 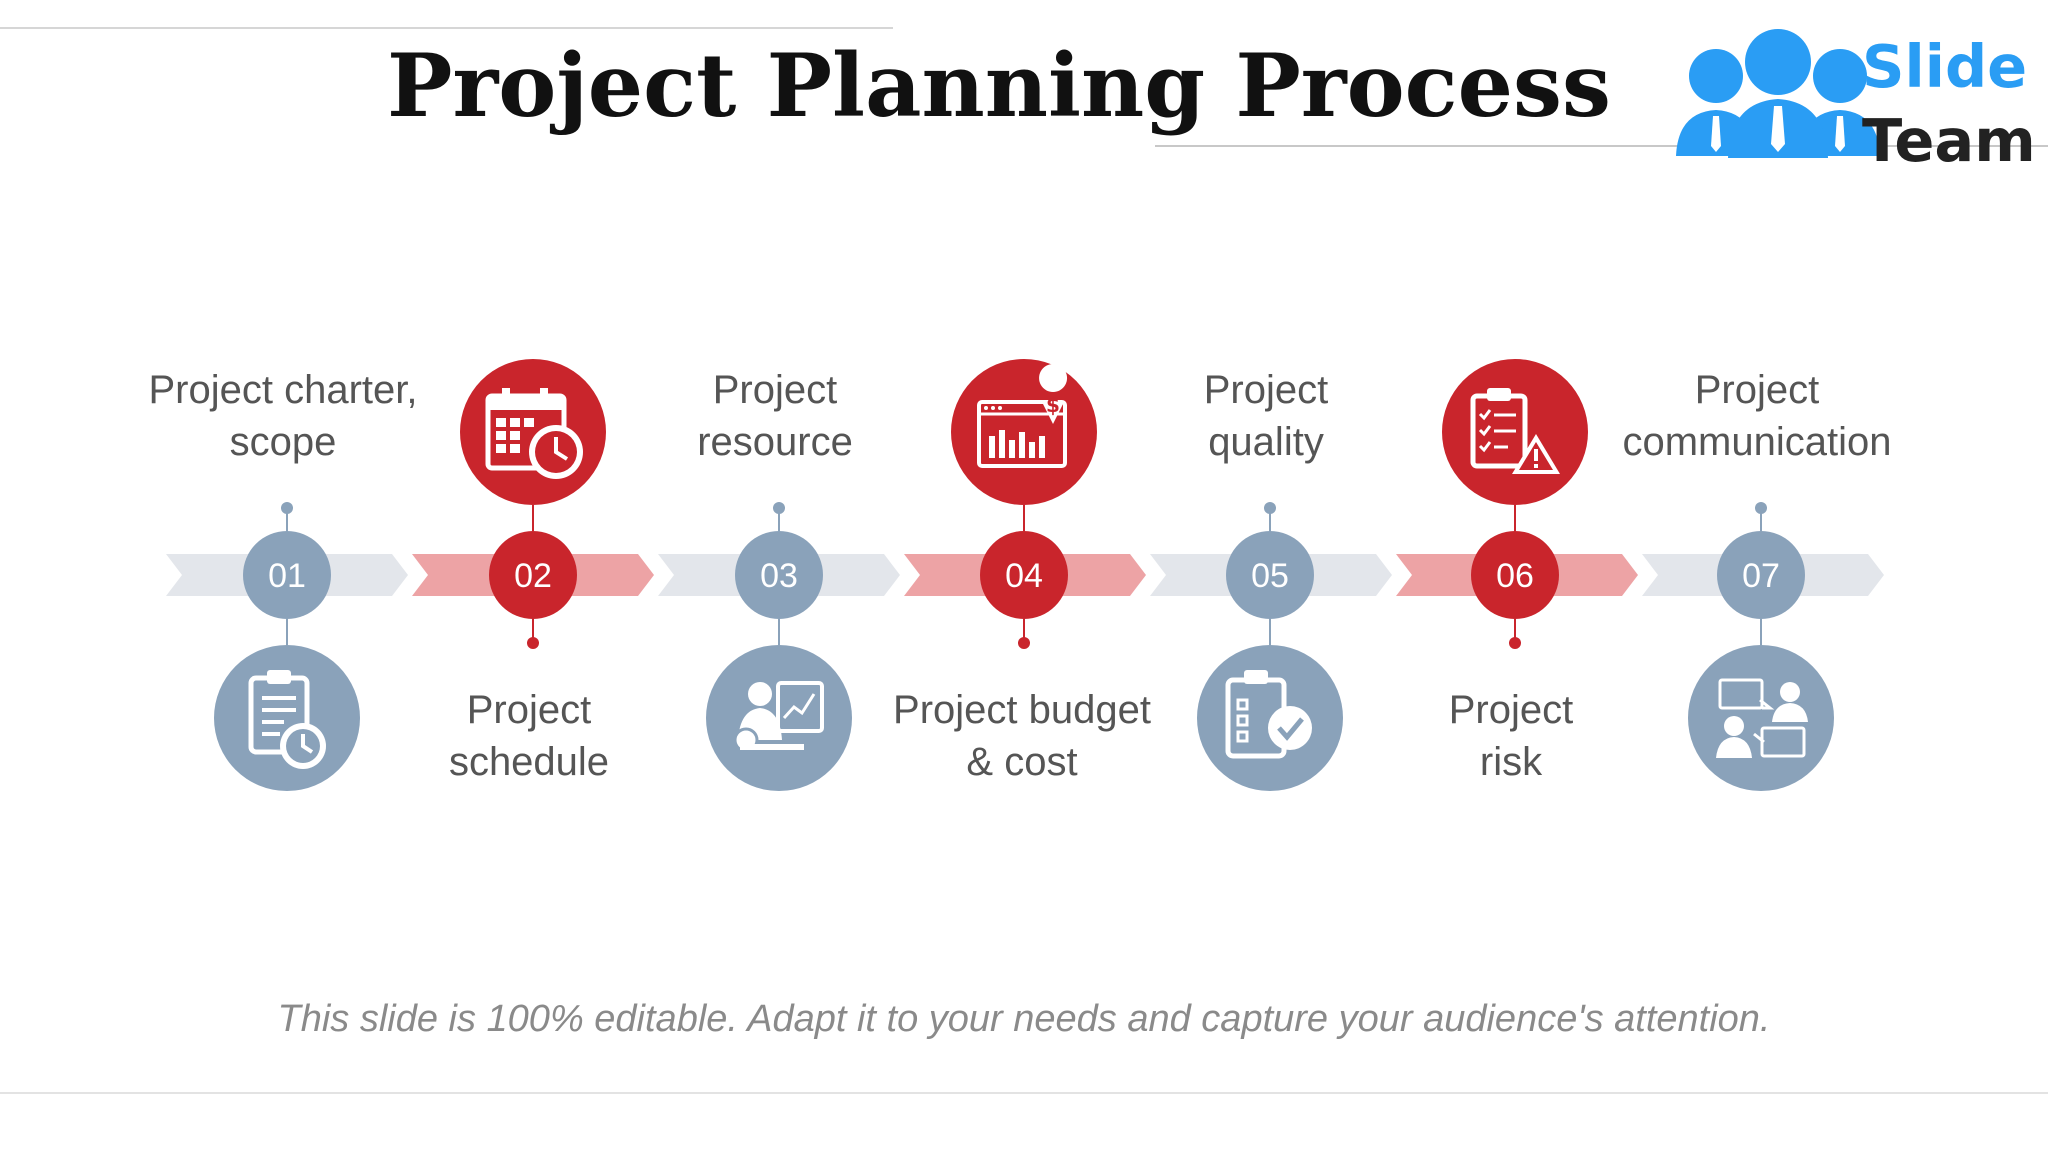 I want to click on step-number-06: 06, so click(x=1515, y=576).